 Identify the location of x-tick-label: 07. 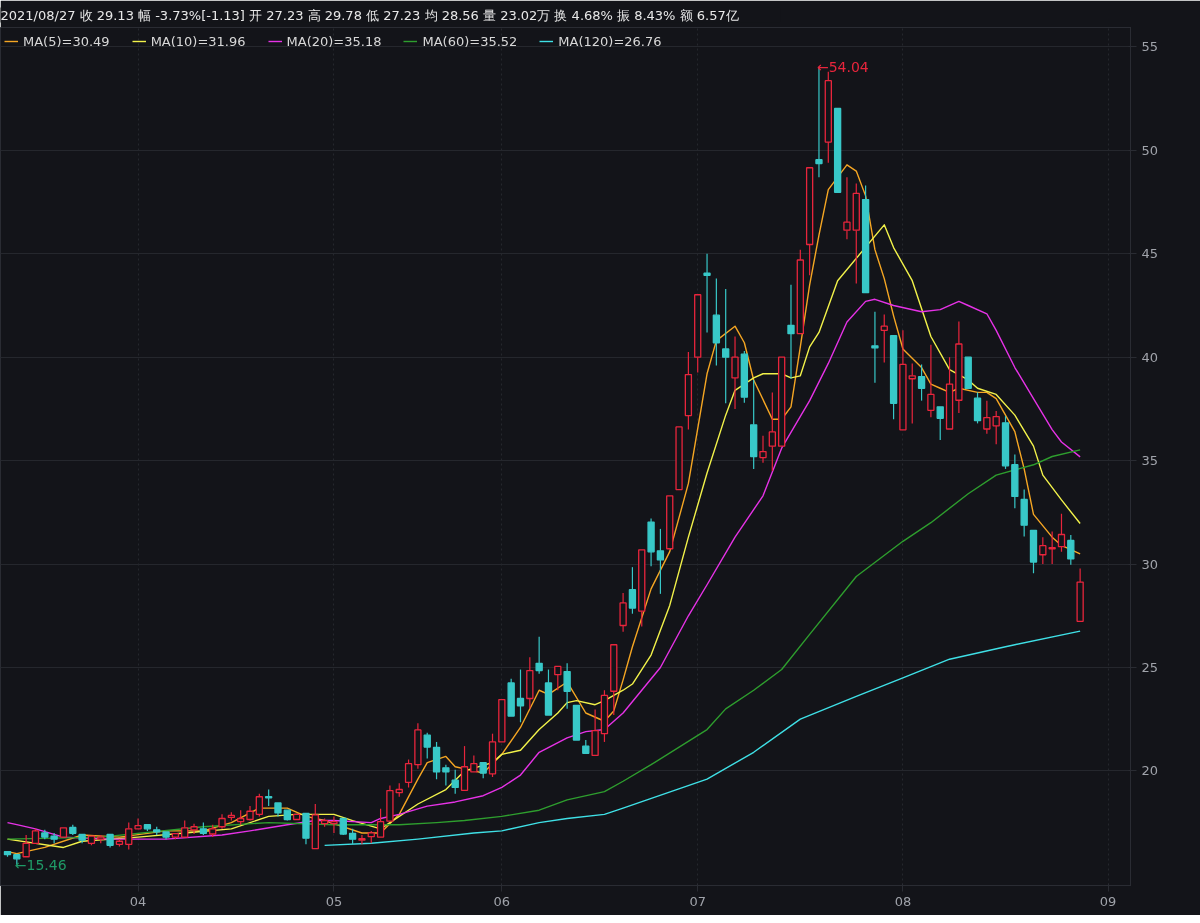
(697, 901).